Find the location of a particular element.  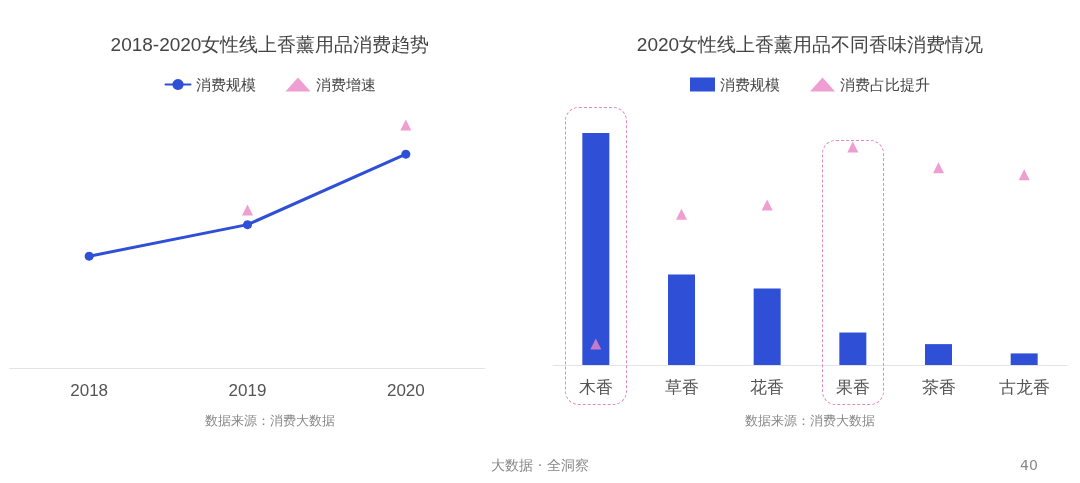

chart-title: 2020女性线上香薰用品不同香味消费情况 is located at coordinates (810, 44).